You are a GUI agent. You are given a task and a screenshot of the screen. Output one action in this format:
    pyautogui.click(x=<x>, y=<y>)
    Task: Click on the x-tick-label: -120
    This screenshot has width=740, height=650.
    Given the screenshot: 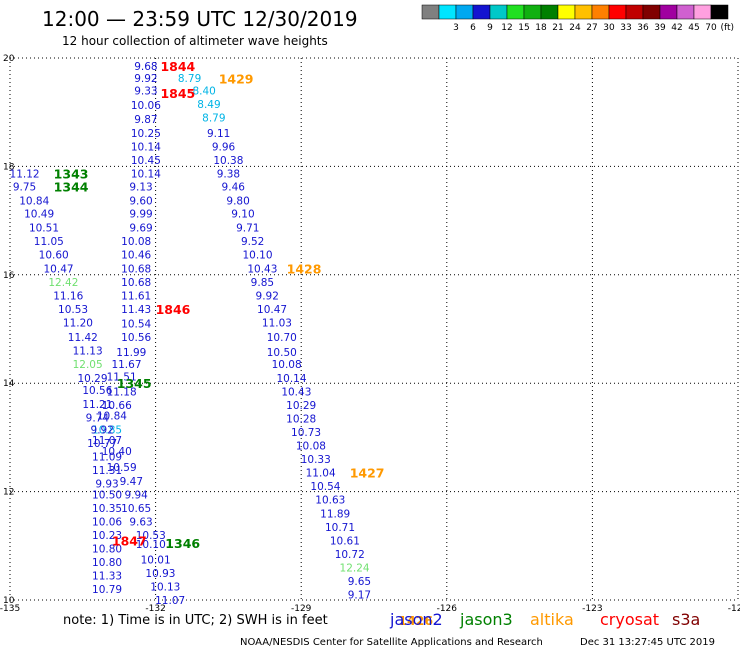 What is the action you would take?
    pyautogui.click(x=734, y=609)
    